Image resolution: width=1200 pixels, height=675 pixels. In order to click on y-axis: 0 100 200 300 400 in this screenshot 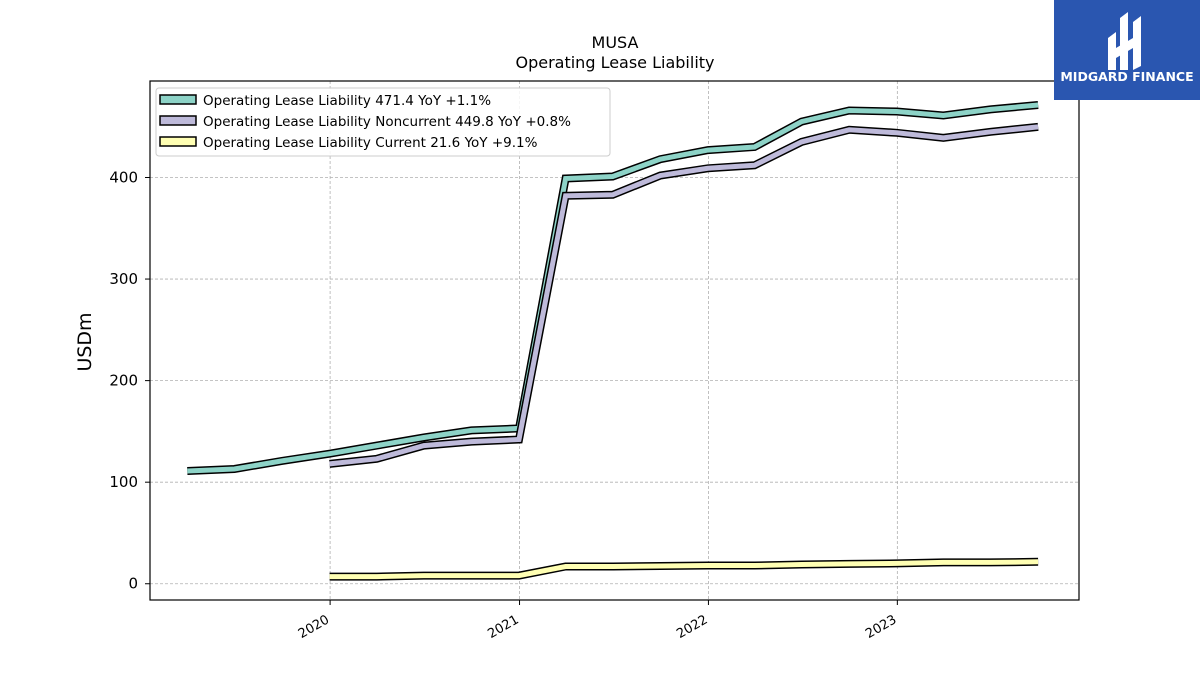, I will do `click(129, 380)`.